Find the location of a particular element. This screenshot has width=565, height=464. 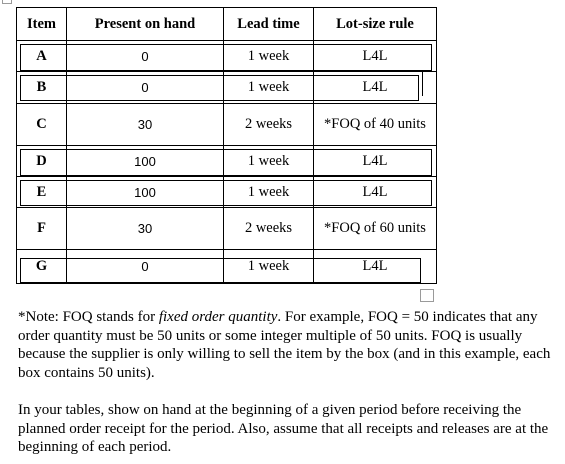

cell-item: D is located at coordinates (41, 161).